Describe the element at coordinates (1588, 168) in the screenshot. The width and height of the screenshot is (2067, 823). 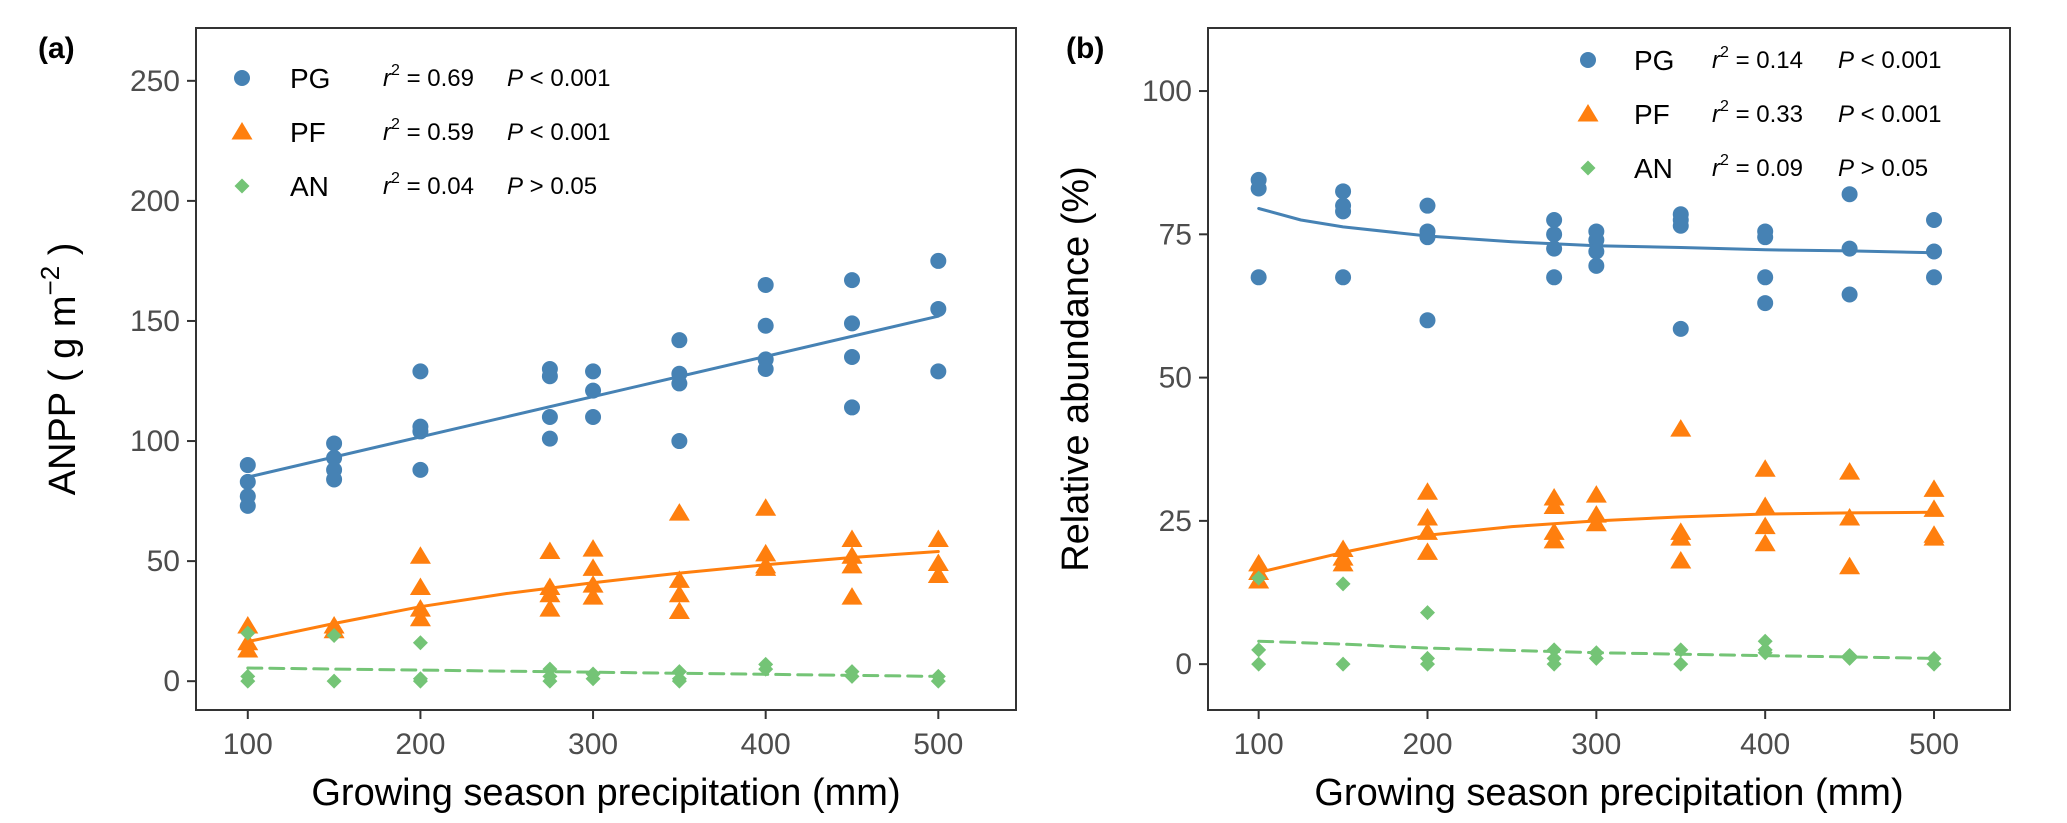
I see `legend-icon-an` at that location.